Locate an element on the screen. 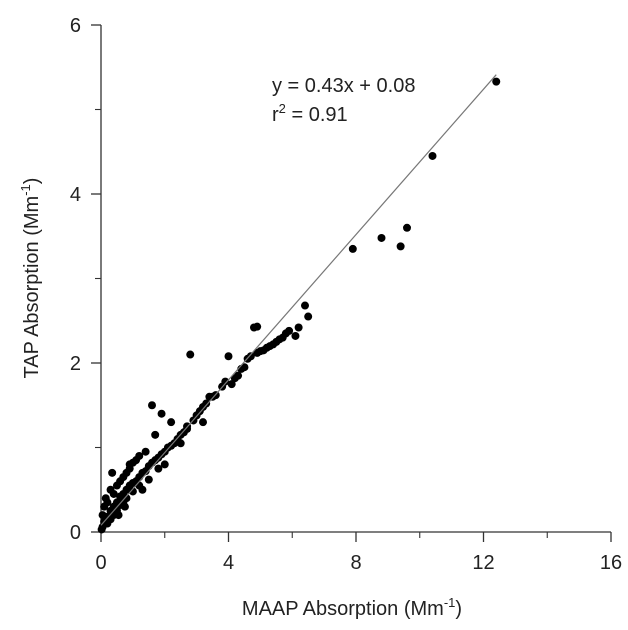 Image resolution: width=628 pixels, height=630 pixels. x-ticks: 0 4 8 12 16 is located at coordinates (358, 553).